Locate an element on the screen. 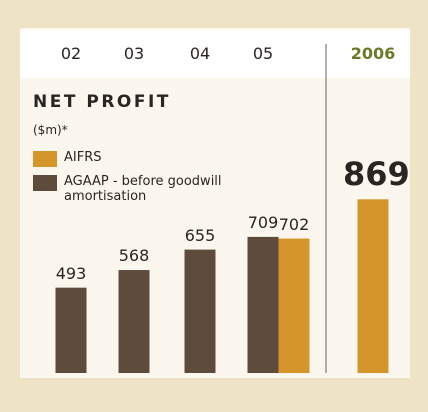 This screenshot has height=412, width=428. legend-label: AIFRS is located at coordinates (83, 157).